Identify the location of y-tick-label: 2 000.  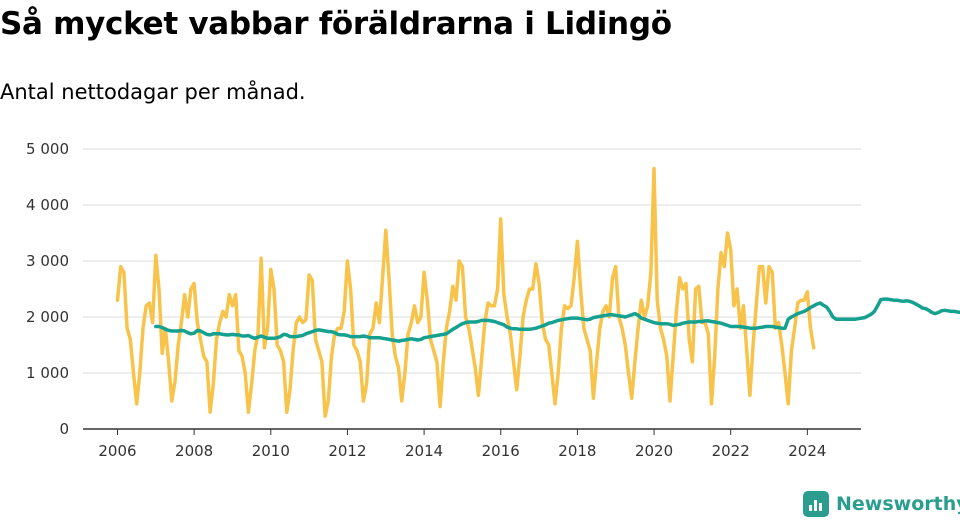
(47, 317).